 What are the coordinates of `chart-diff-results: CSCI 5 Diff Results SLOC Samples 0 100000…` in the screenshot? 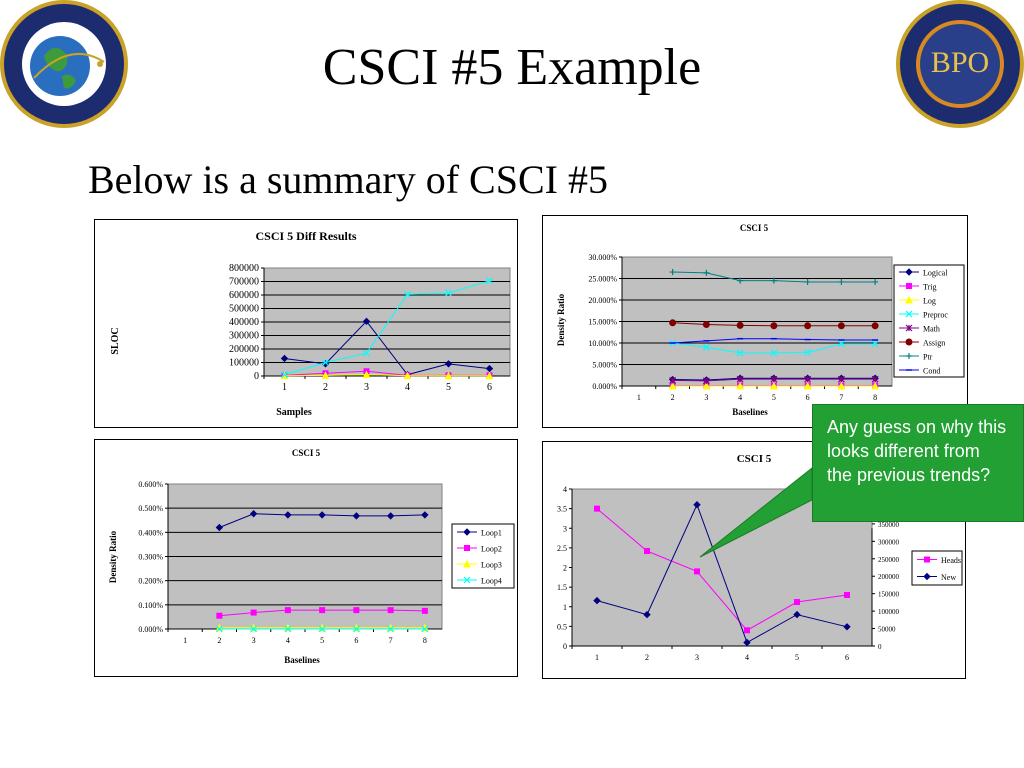 It's located at (306, 323).